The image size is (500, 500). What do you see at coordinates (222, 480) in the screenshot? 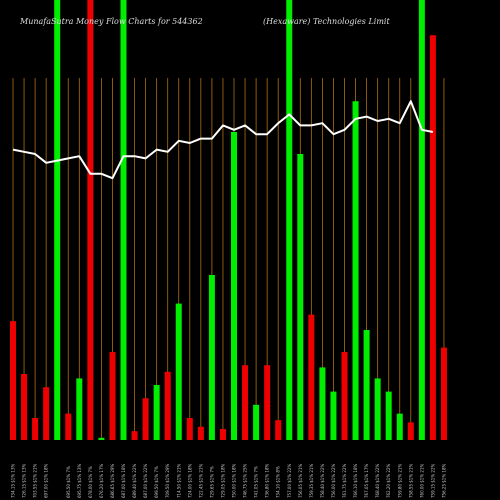
I see `tick-label: 729.05 $1% 18%` at bounding box center [222, 480].